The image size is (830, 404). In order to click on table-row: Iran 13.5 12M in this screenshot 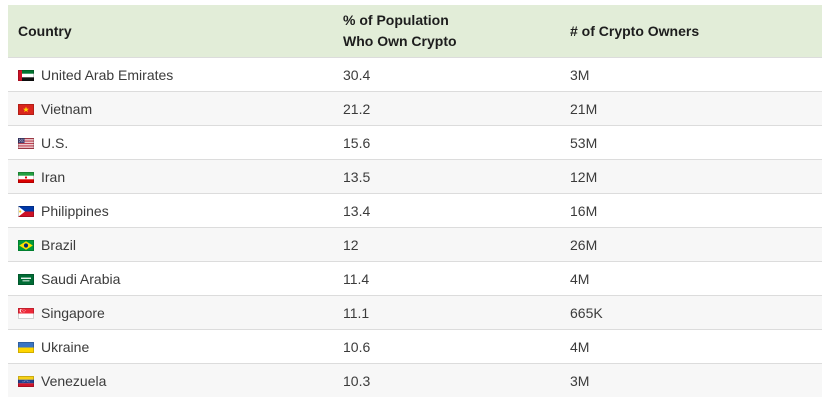, I will do `click(415, 176)`.